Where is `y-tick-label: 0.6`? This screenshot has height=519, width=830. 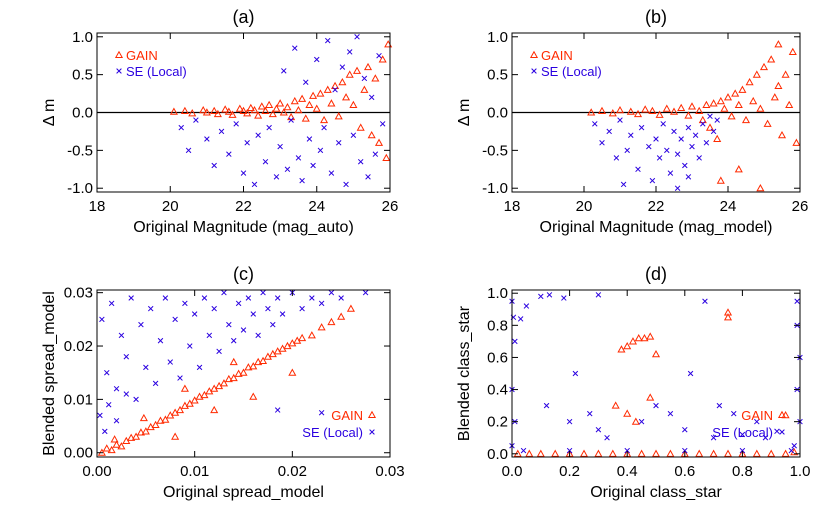
y-tick-label: 0.6 is located at coordinates (497, 357).